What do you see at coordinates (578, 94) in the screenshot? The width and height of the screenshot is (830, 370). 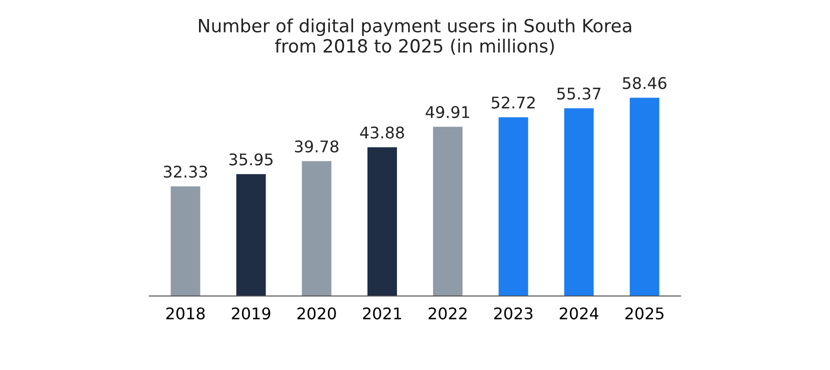 I see `data-label: 55.37` at bounding box center [578, 94].